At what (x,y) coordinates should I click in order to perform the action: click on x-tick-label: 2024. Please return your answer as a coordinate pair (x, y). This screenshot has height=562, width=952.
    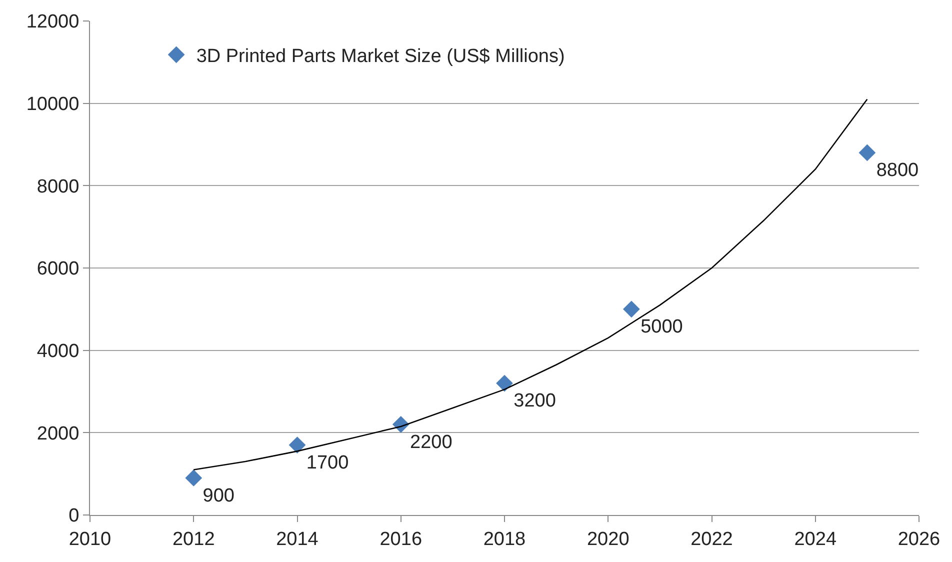
    Looking at the image, I should click on (815, 539).